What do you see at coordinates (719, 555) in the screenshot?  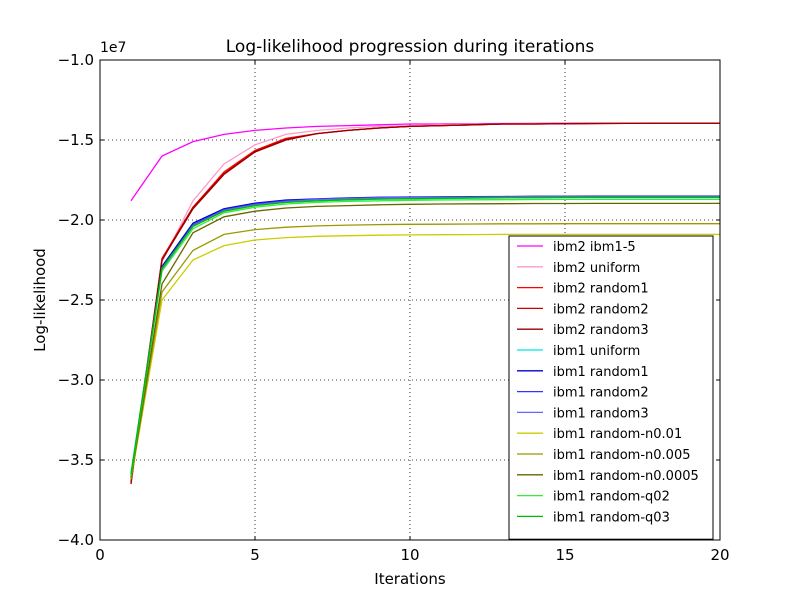 I see `x-tick-label: 20` at bounding box center [719, 555].